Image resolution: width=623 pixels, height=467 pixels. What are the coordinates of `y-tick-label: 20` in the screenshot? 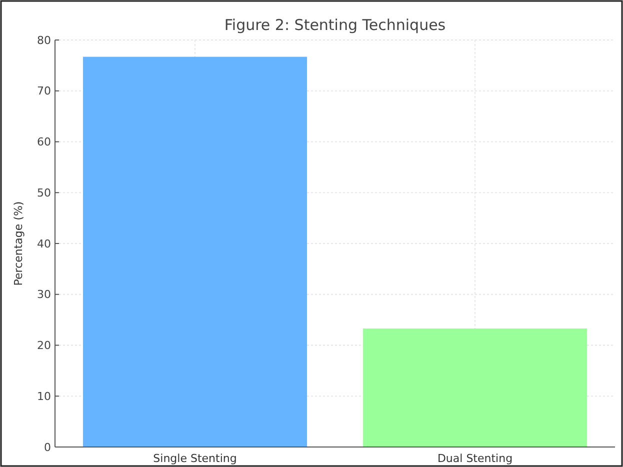 It's located at (44, 345).